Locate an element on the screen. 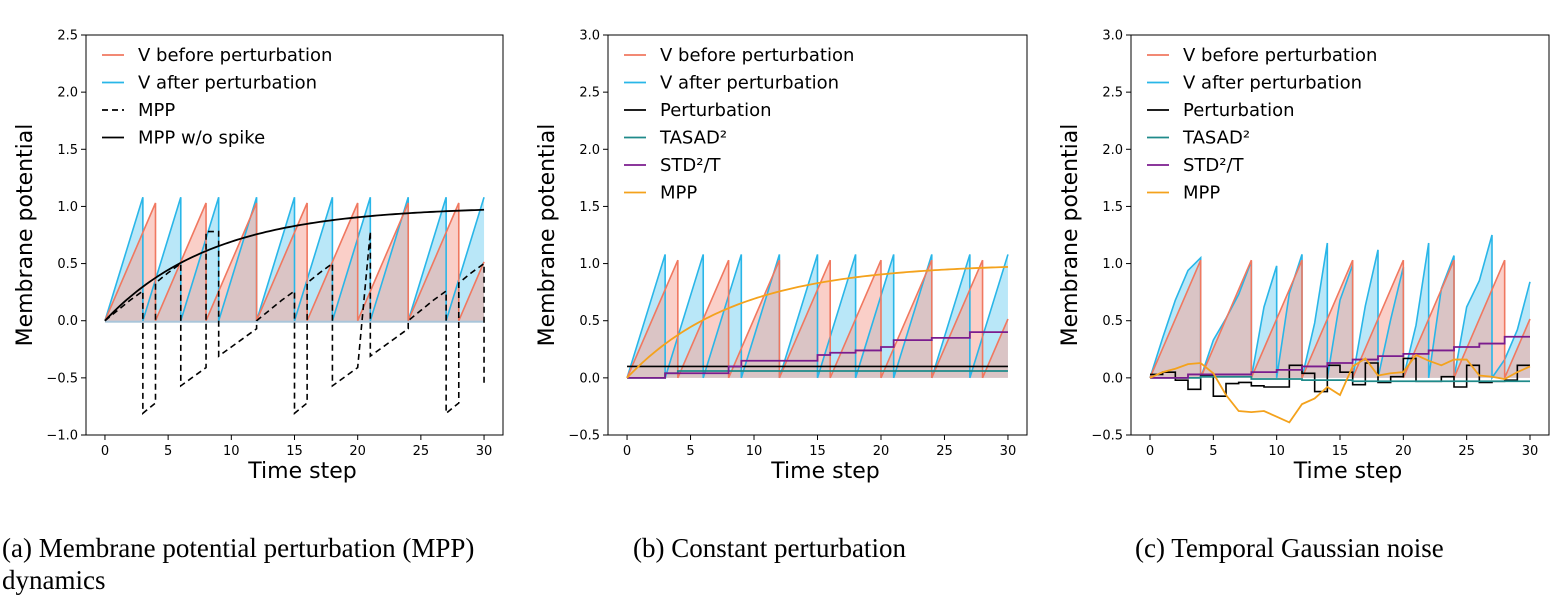 This screenshot has height=596, width=1560. v-before-line is located at coordinates (1340, 319).